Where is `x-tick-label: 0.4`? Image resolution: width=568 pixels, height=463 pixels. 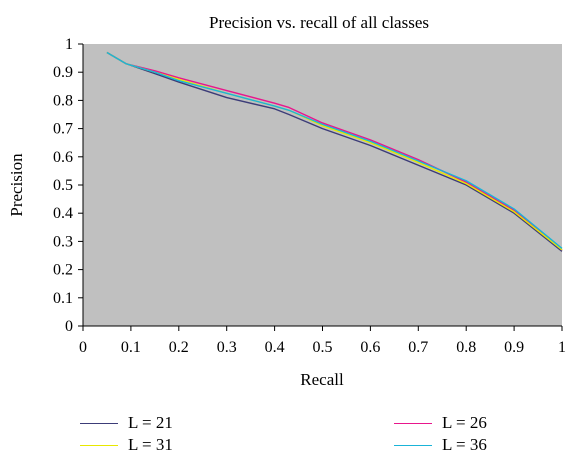
x-tick-label: 0.4 is located at coordinates (275, 347).